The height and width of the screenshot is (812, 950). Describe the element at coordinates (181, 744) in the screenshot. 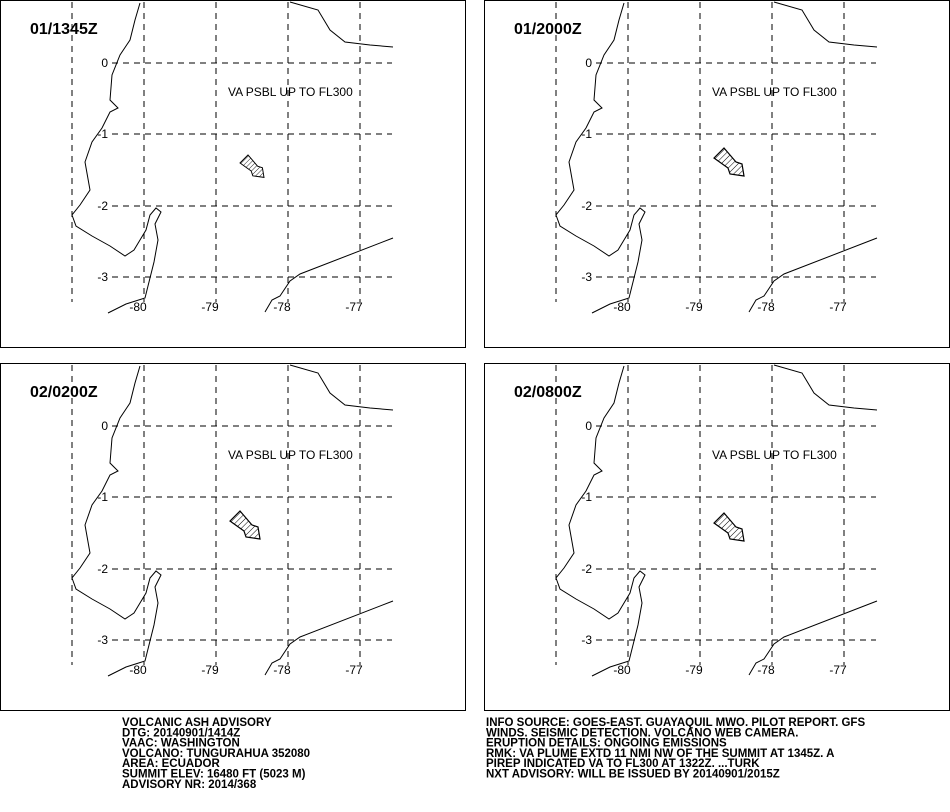

I see `advisory-line: VAAC: WASHINGTON` at that location.